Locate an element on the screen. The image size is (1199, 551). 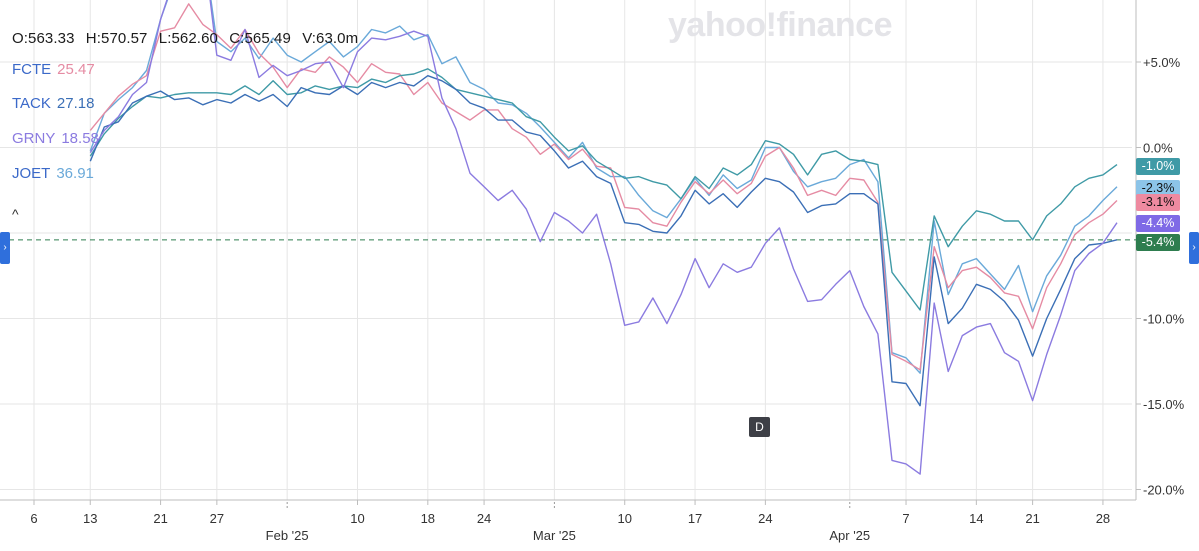
legend-value: 36.91 is located at coordinates (75, 173).